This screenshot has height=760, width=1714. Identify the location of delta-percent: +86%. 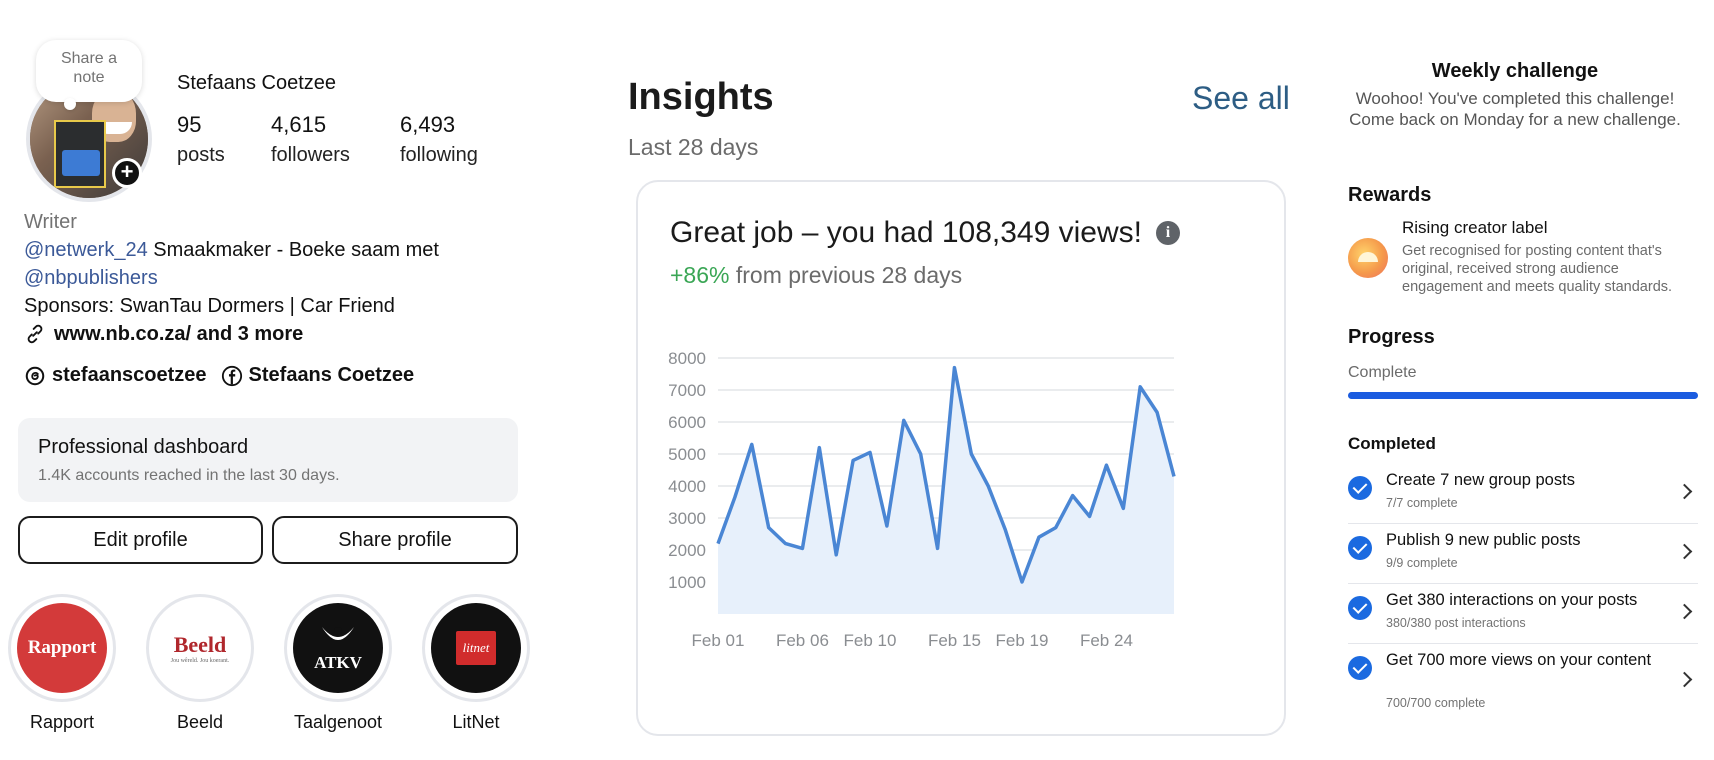
(700, 275).